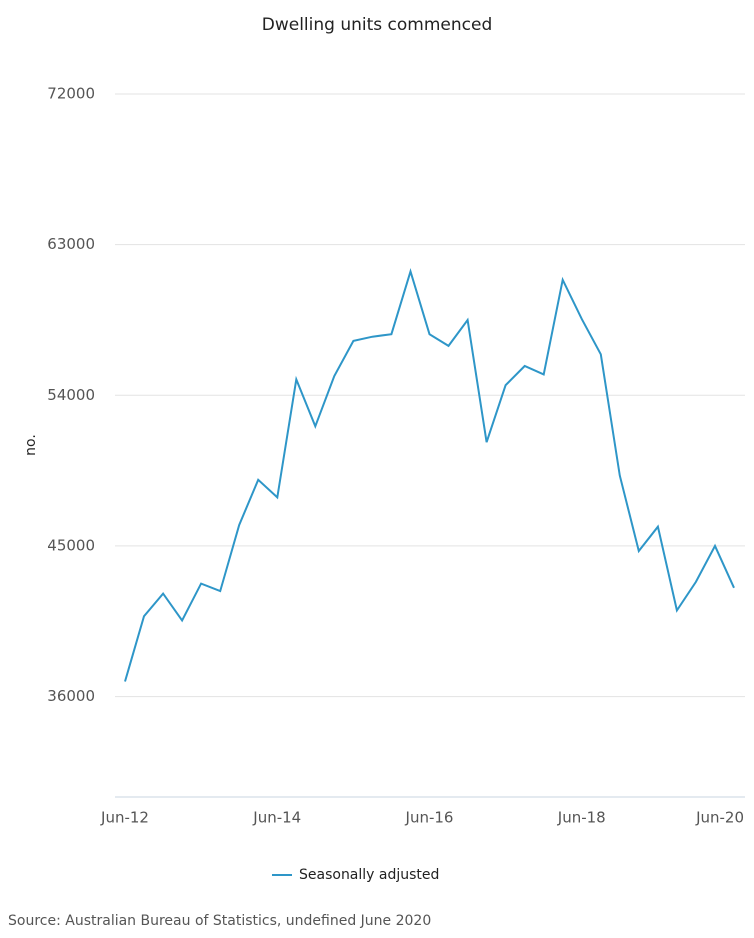  Describe the element at coordinates (581, 818) in the screenshot. I see `x-tick-label: Jun-18` at that location.